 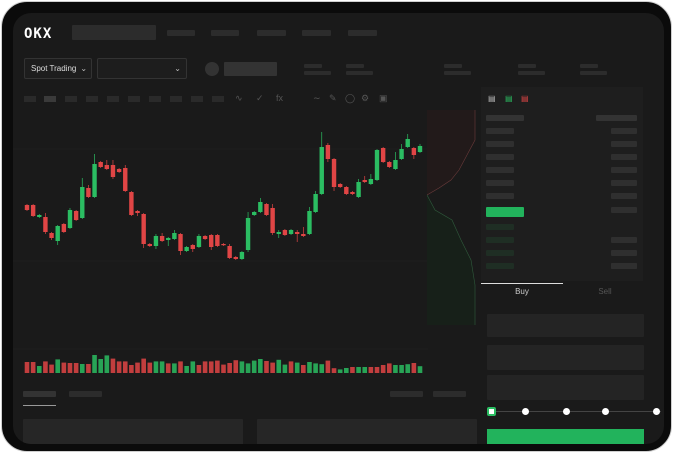 What do you see at coordinates (624, 240) in the screenshot?
I see `bid-amount` at bounding box center [624, 240].